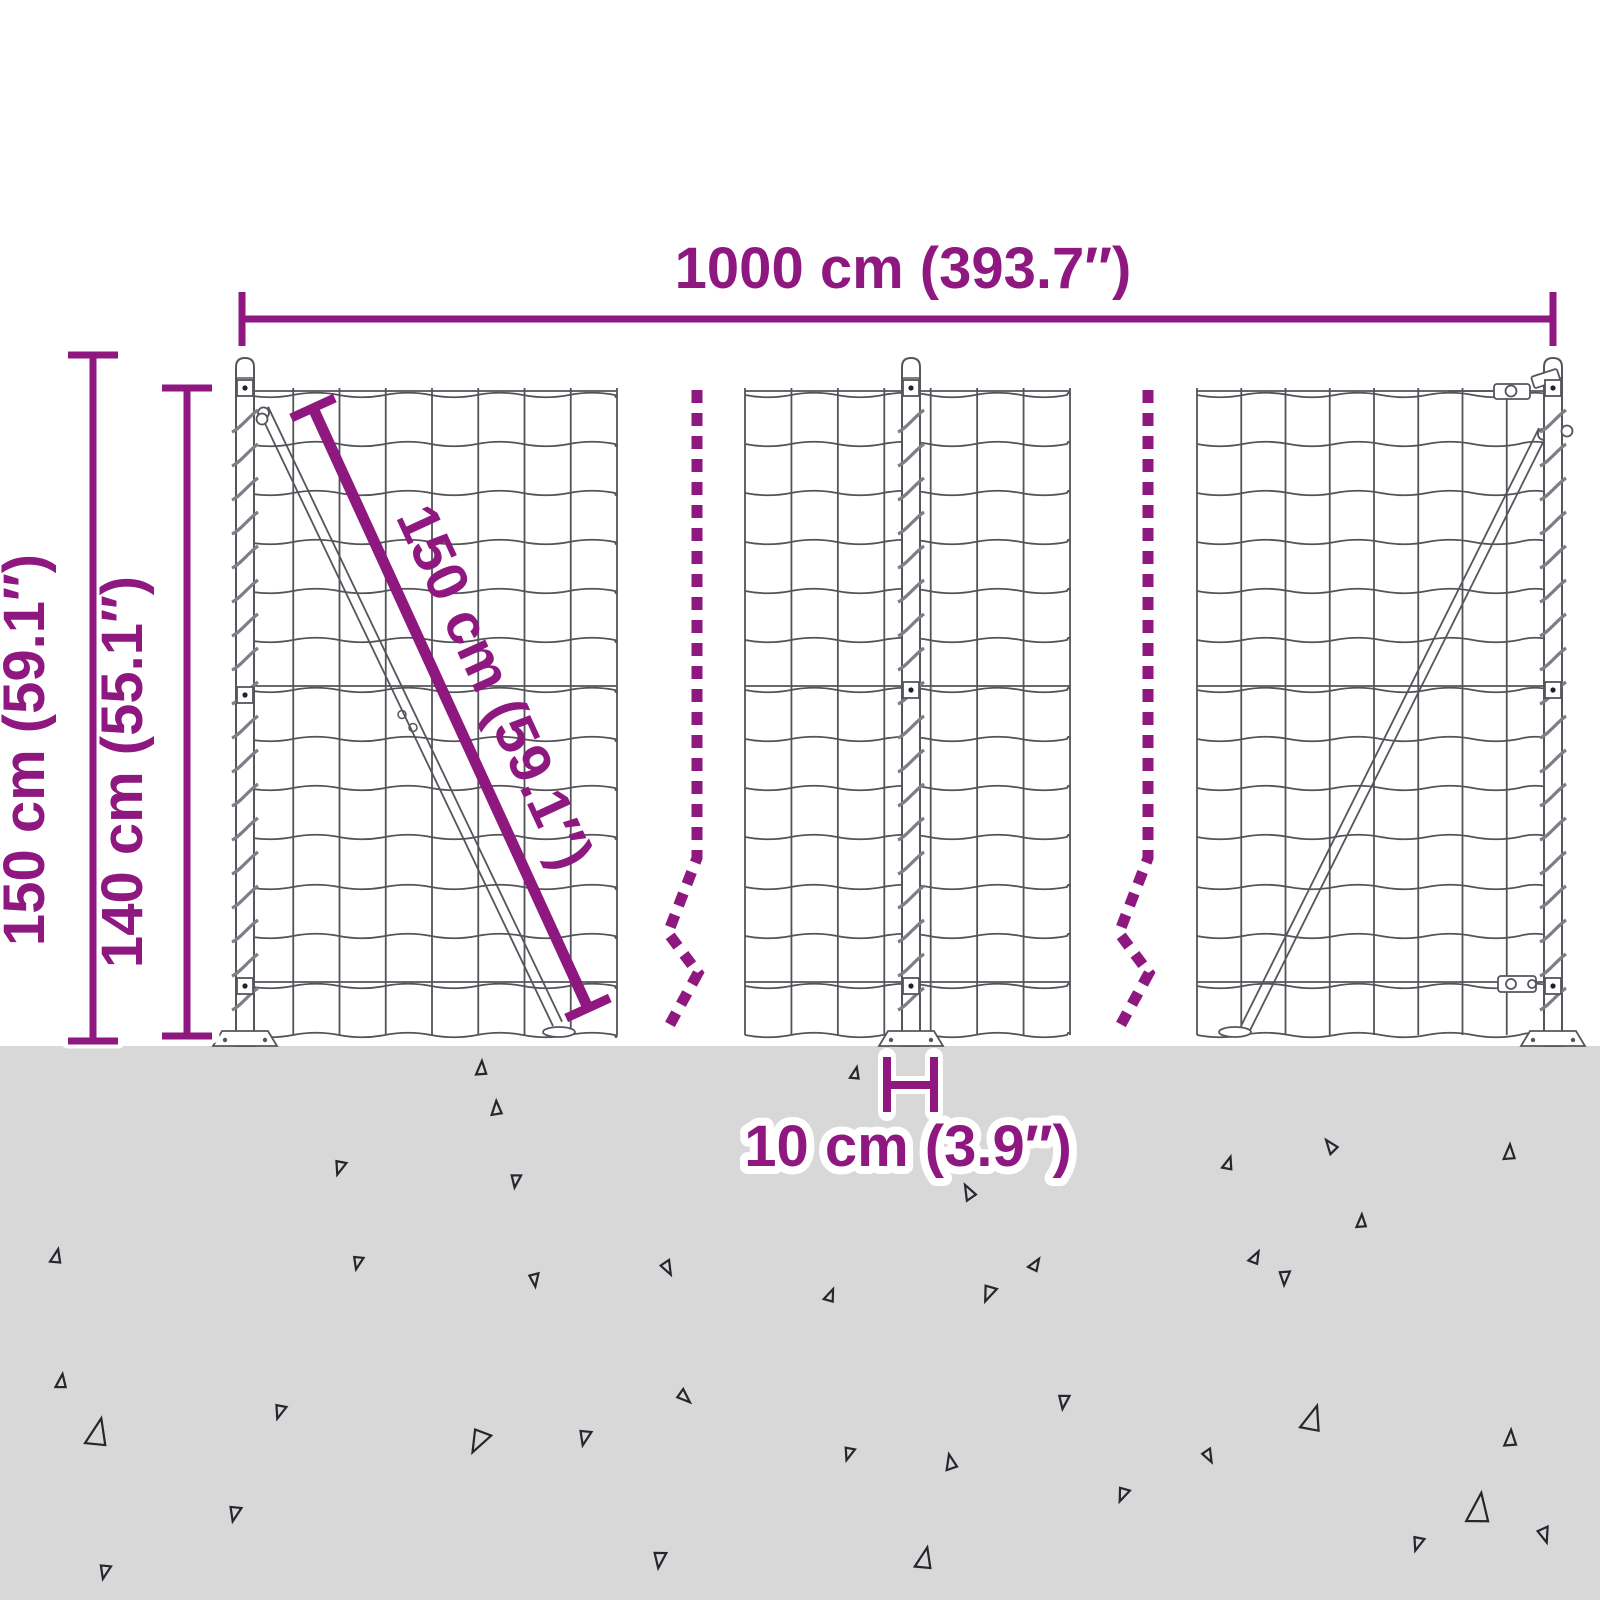  I want to click on diagonal-brace, so click(416, 722).